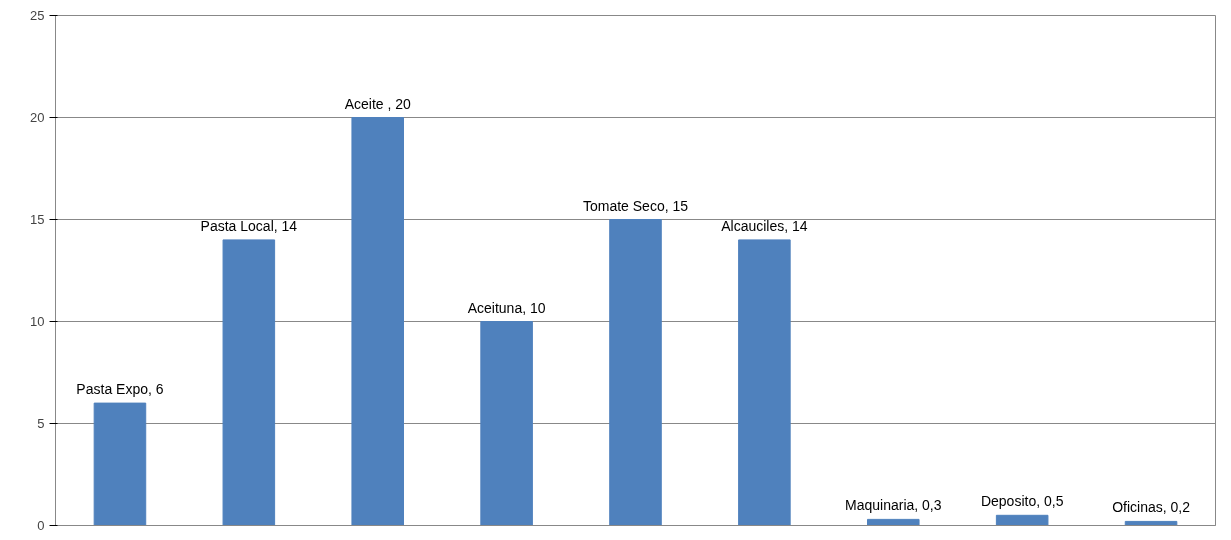 This screenshot has height=540, width=1231. Describe the element at coordinates (1022, 501) in the screenshot. I see `data-label: Deposito, 0,5` at that location.